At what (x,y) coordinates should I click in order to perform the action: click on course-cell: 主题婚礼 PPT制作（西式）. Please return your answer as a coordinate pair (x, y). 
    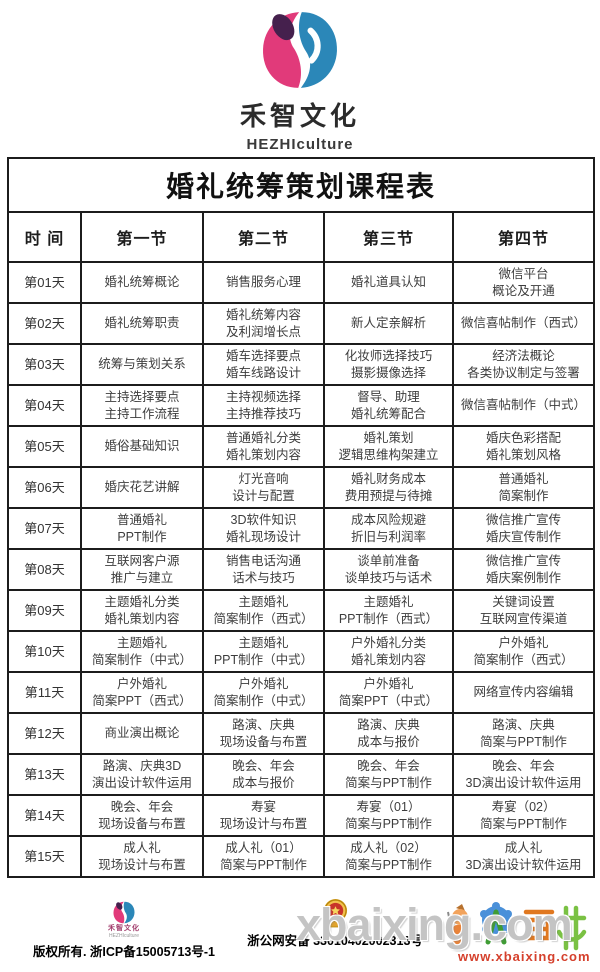
    Looking at the image, I should click on (388, 610).